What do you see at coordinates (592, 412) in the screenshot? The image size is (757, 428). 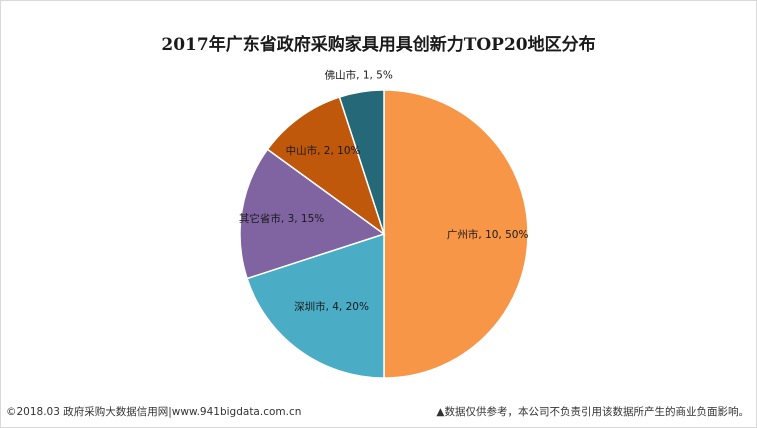 I see `footer-disclaimer: ▲数据仅供参考，本公司不负责引用该数据所产生的商业负面影响。` at bounding box center [592, 412].